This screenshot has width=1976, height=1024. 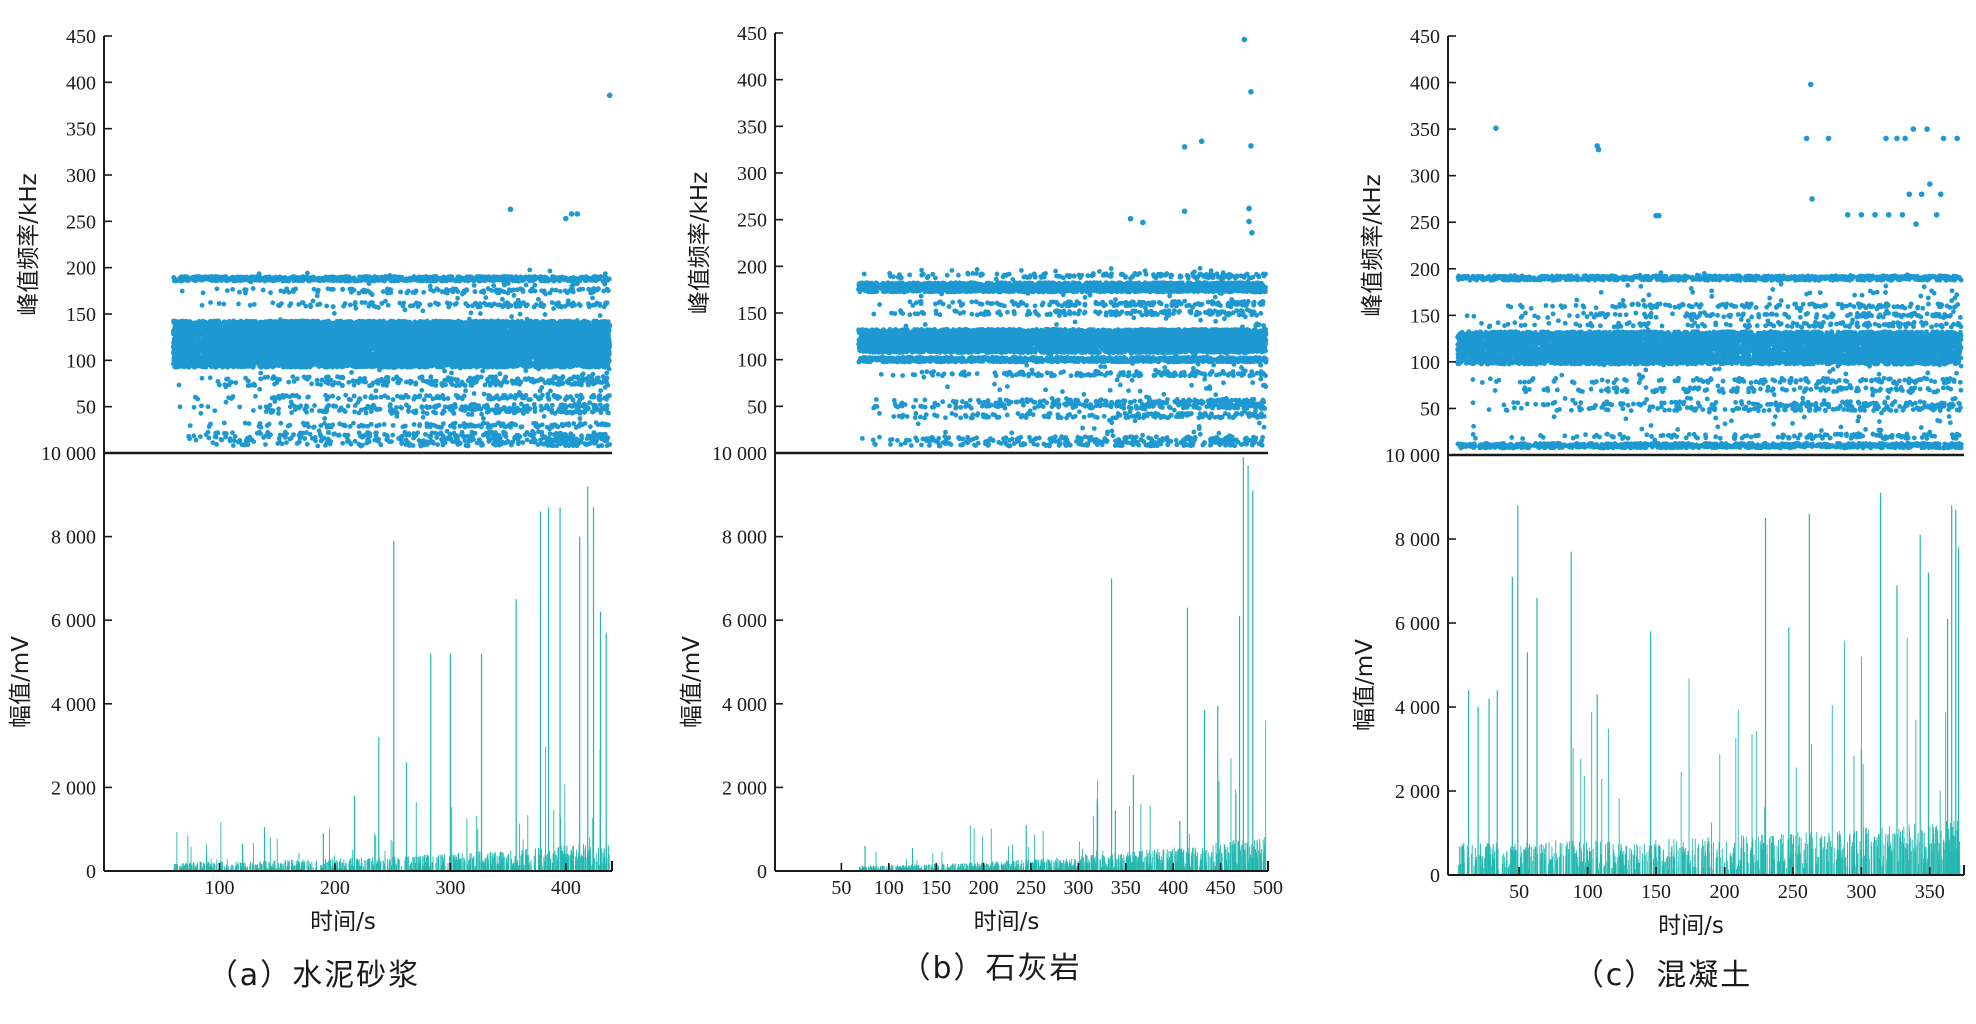 What do you see at coordinates (391, 270) in the screenshot?
I see `peak-frequency-scatter` at bounding box center [391, 270].